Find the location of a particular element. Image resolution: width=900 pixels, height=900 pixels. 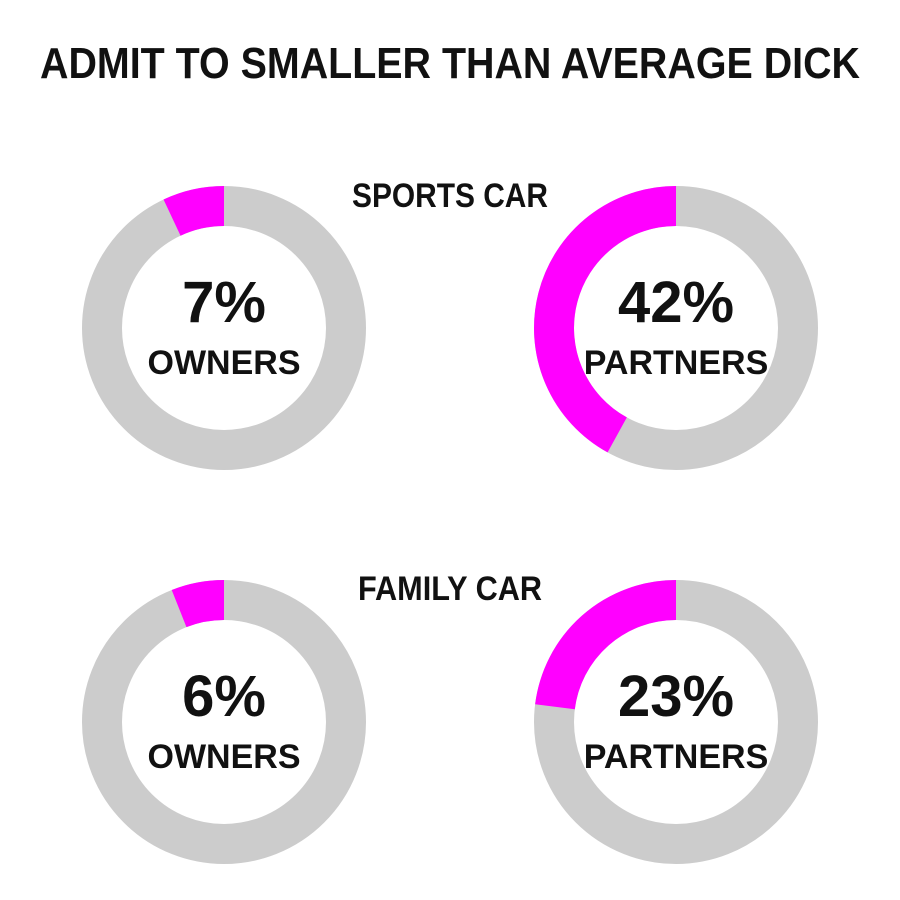

donut-value-label: 7% is located at coordinates (224, 302).